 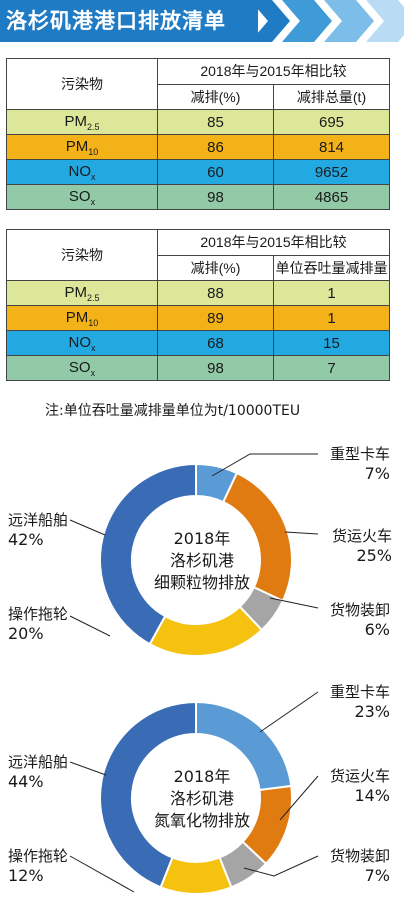 I want to click on header-per-unit-reduction: 单位吞吐量减排量, so click(x=331, y=267).